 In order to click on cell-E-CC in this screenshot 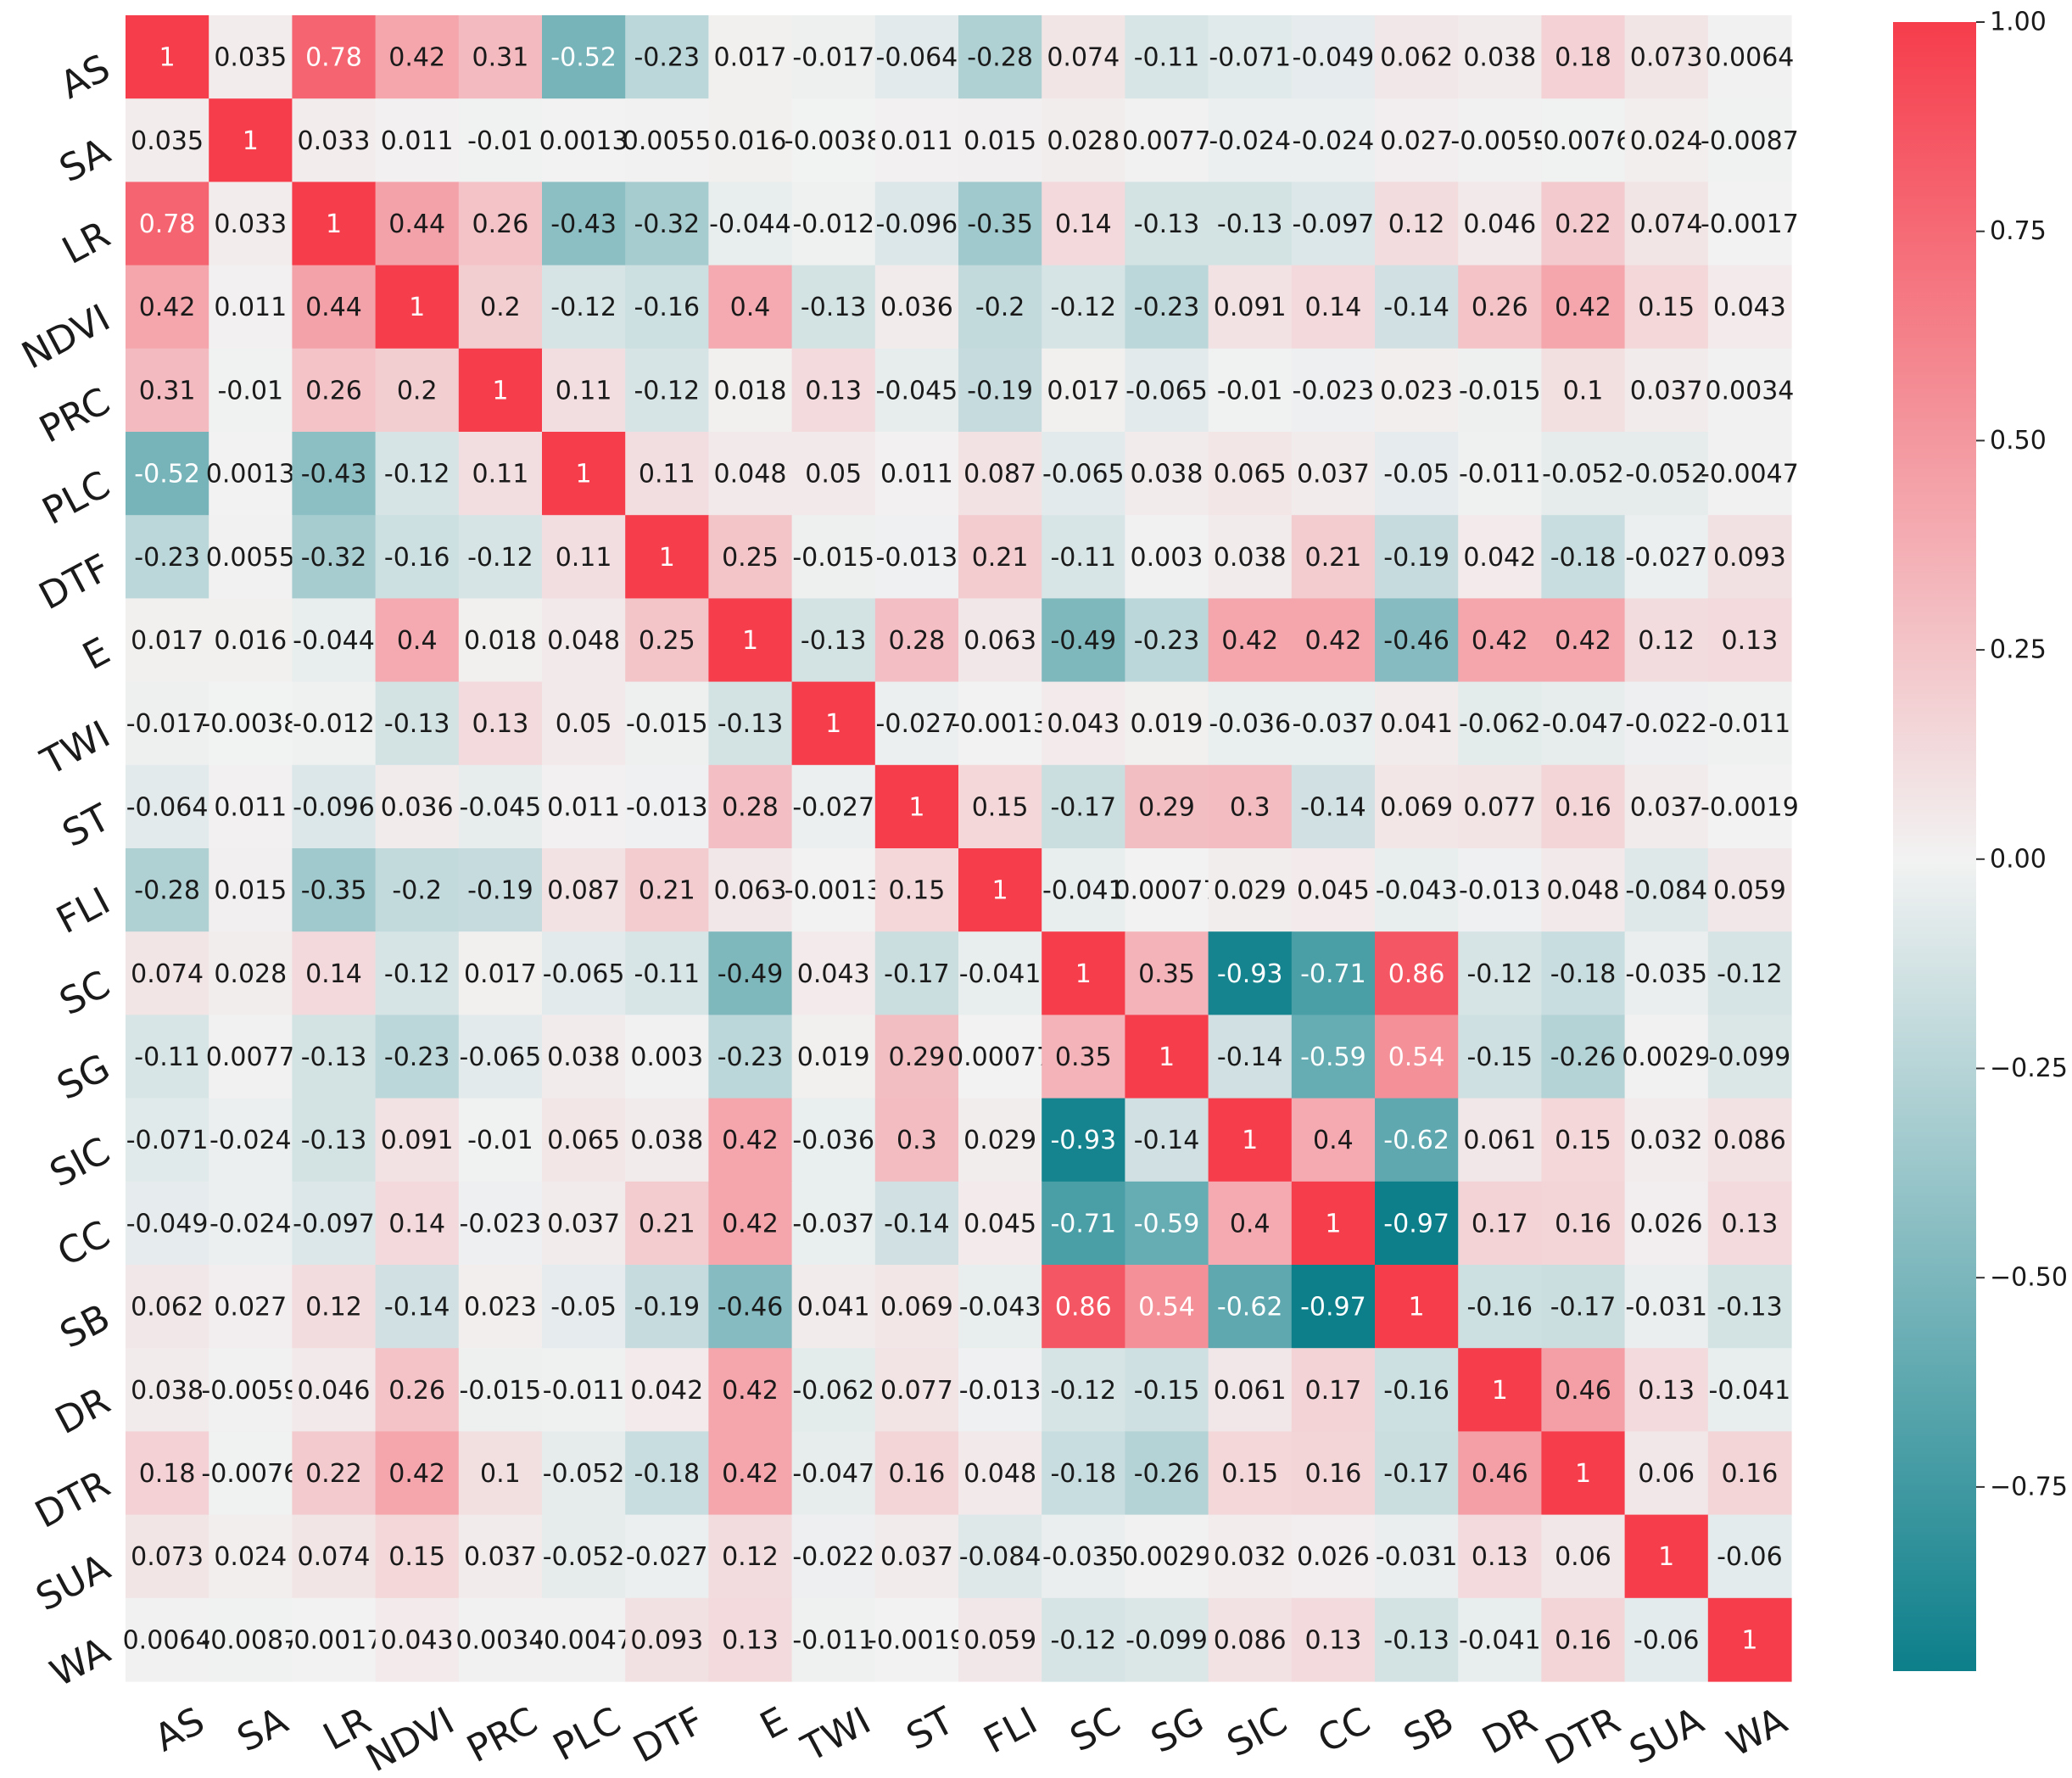, I will do `click(1333, 640)`.